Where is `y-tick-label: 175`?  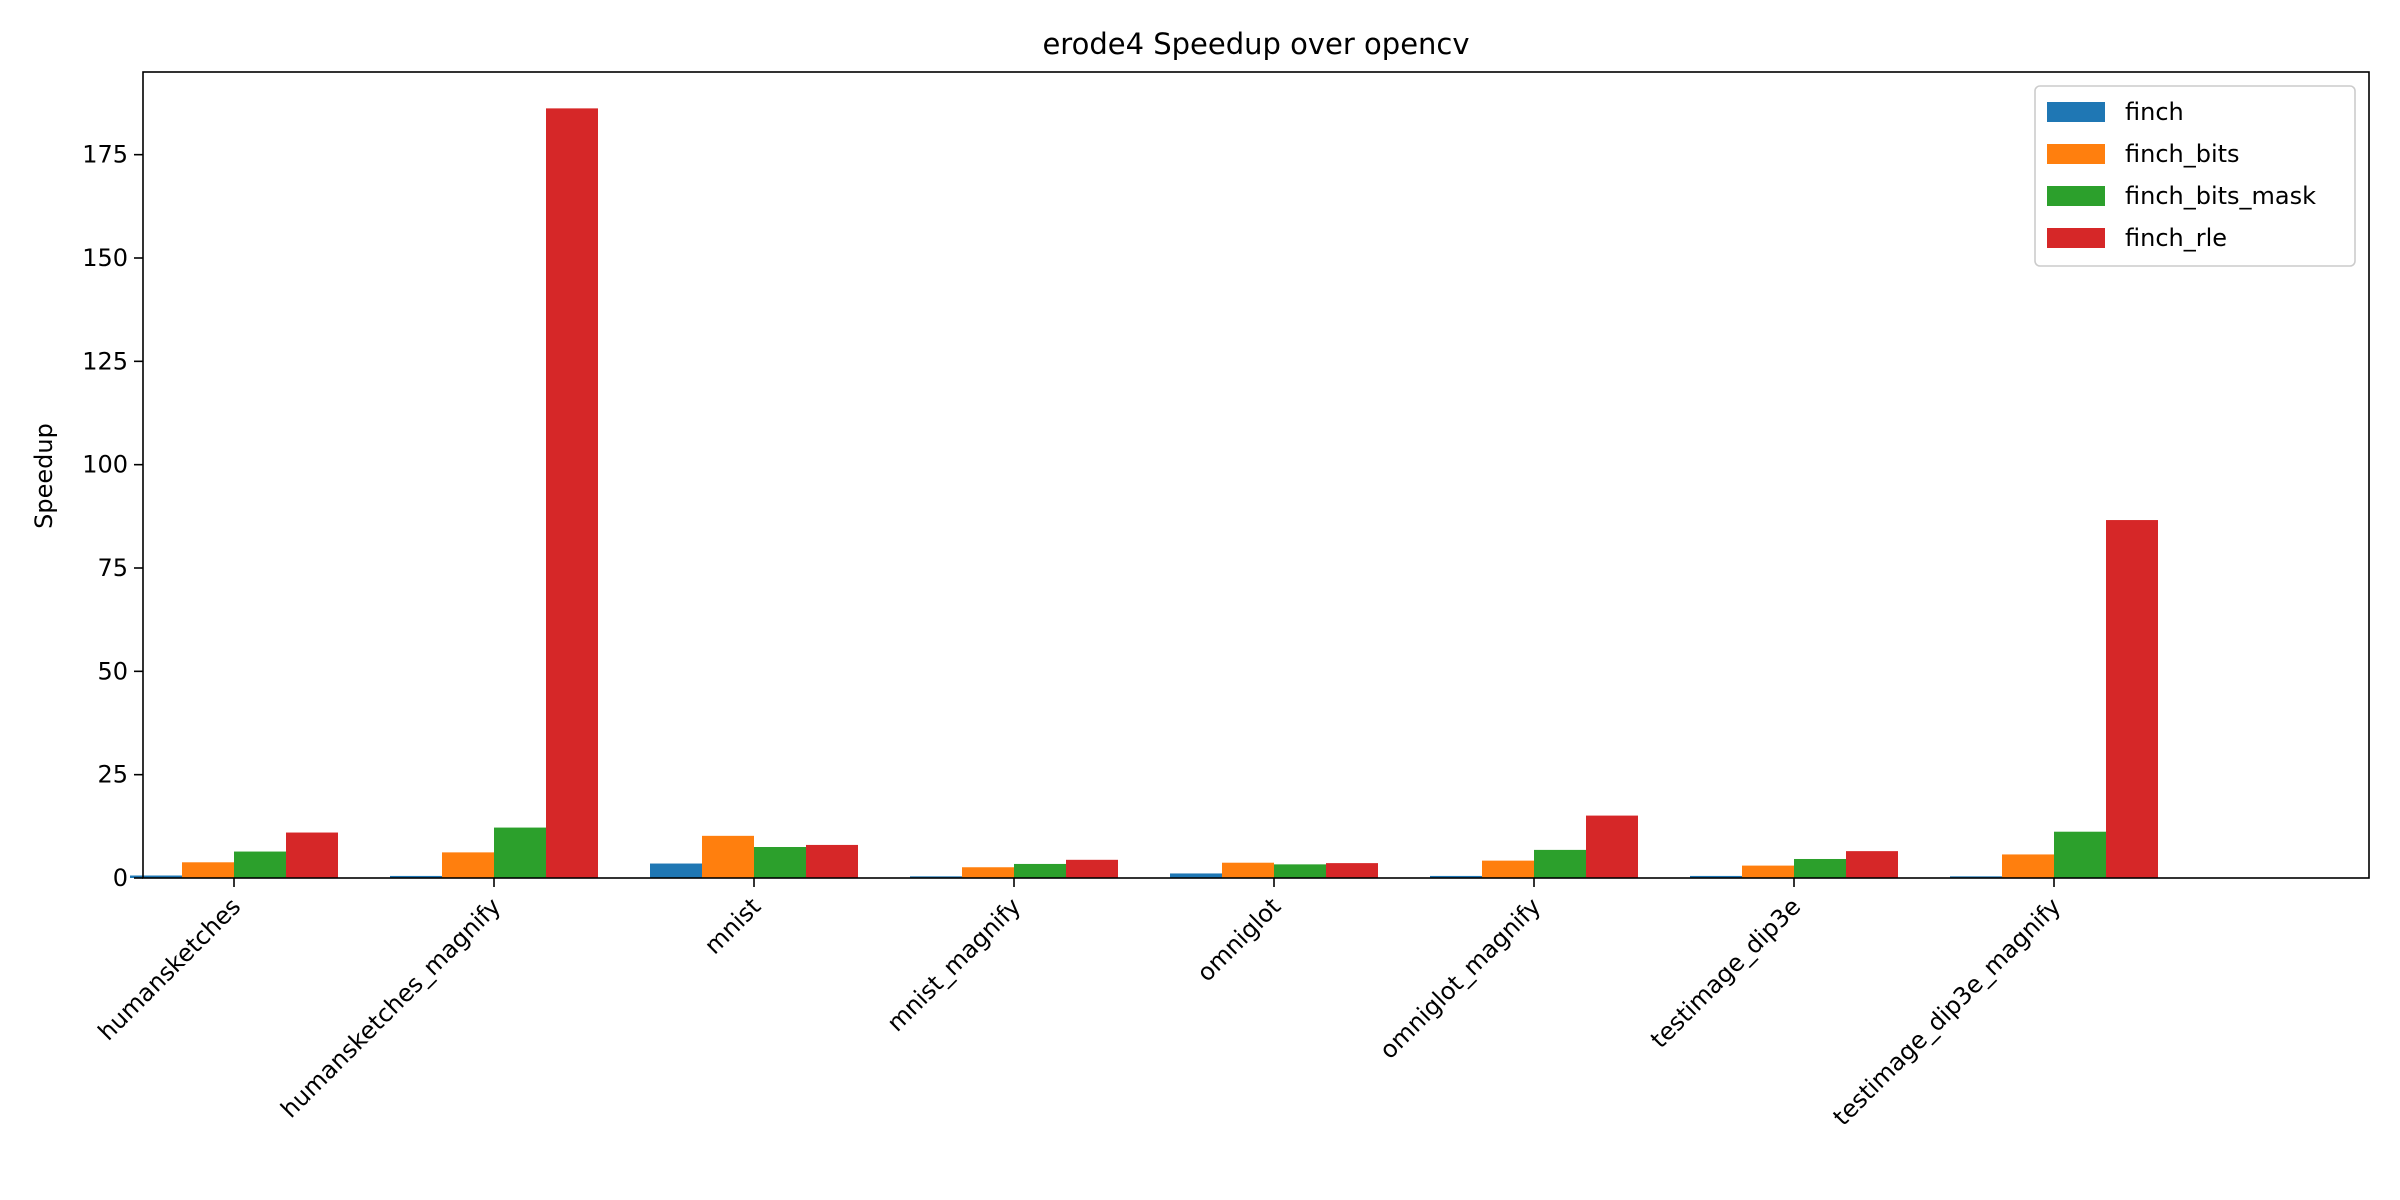 y-tick-label: 175 is located at coordinates (105, 155).